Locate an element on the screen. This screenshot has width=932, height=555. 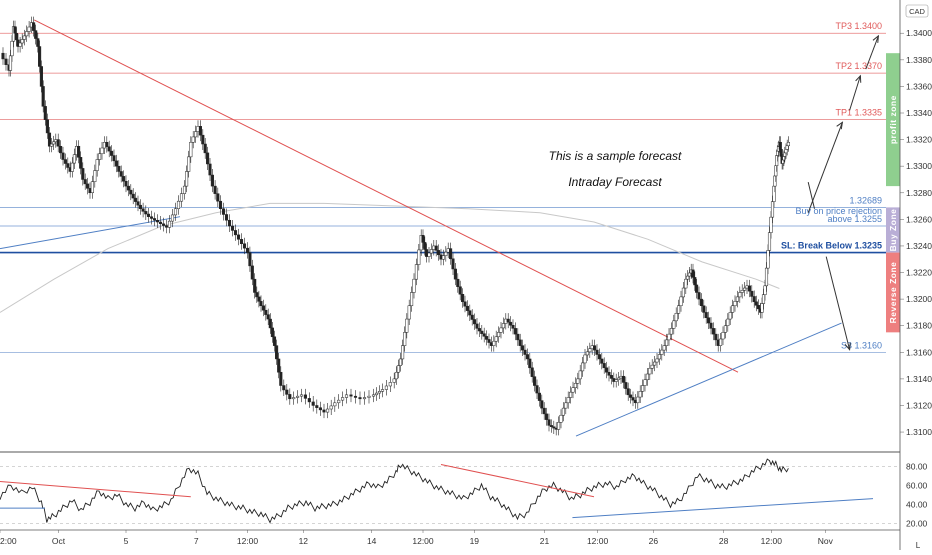
support-trendline-left is located at coordinates (90, 233).